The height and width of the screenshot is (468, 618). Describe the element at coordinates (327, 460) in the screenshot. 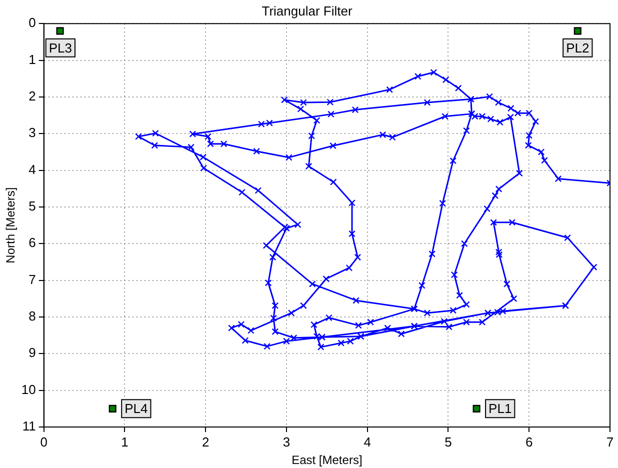

I see `x-axis-title: East [Meters]` at that location.